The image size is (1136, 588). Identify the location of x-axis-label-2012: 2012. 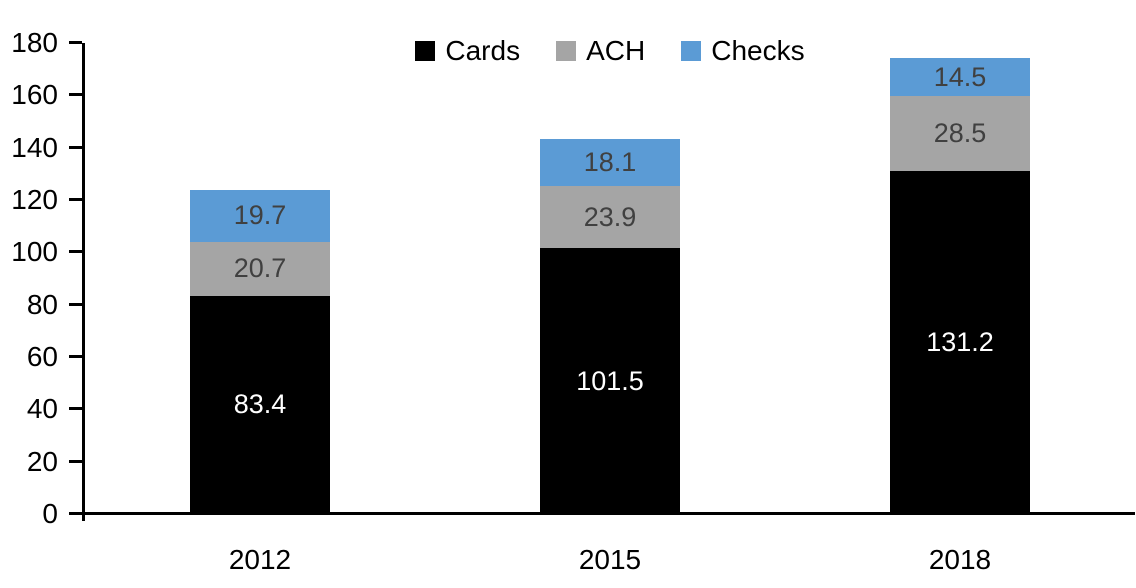
(260, 559).